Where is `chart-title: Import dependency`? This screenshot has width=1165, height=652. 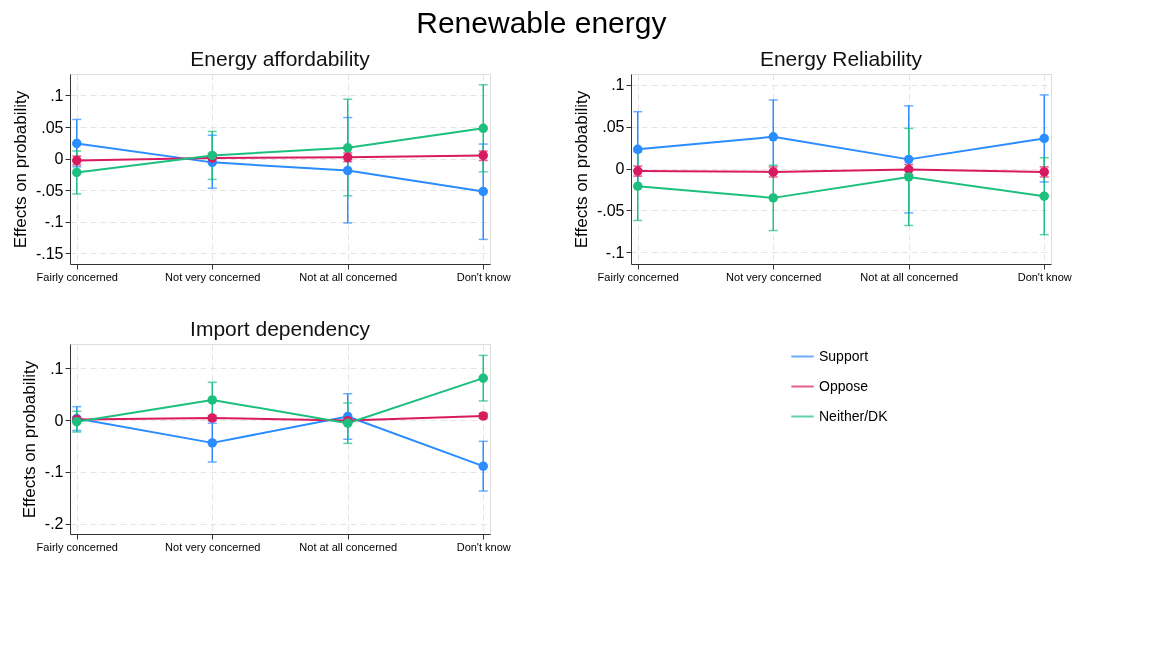 chart-title: Import dependency is located at coordinates (280, 328).